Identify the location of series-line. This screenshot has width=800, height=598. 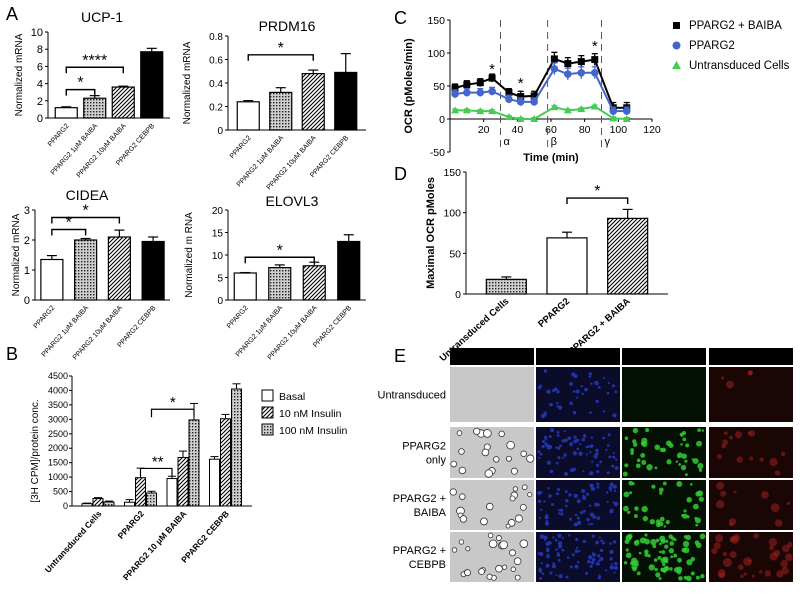
(473, 92).